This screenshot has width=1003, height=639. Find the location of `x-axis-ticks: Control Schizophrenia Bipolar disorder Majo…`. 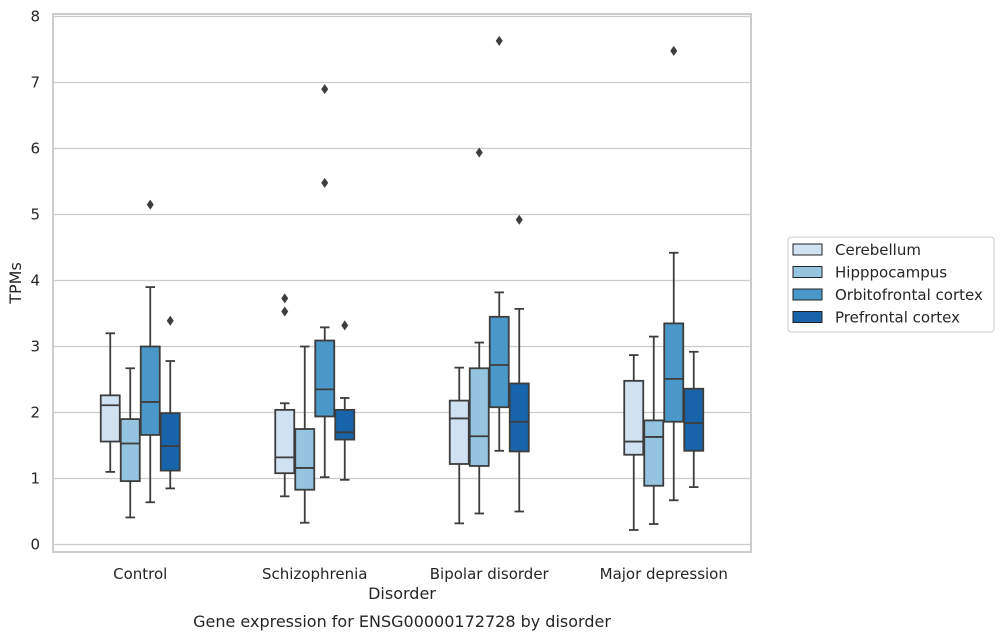

x-axis-ticks: Control Schizophrenia Bipolar disorder Majo… is located at coordinates (420, 574).